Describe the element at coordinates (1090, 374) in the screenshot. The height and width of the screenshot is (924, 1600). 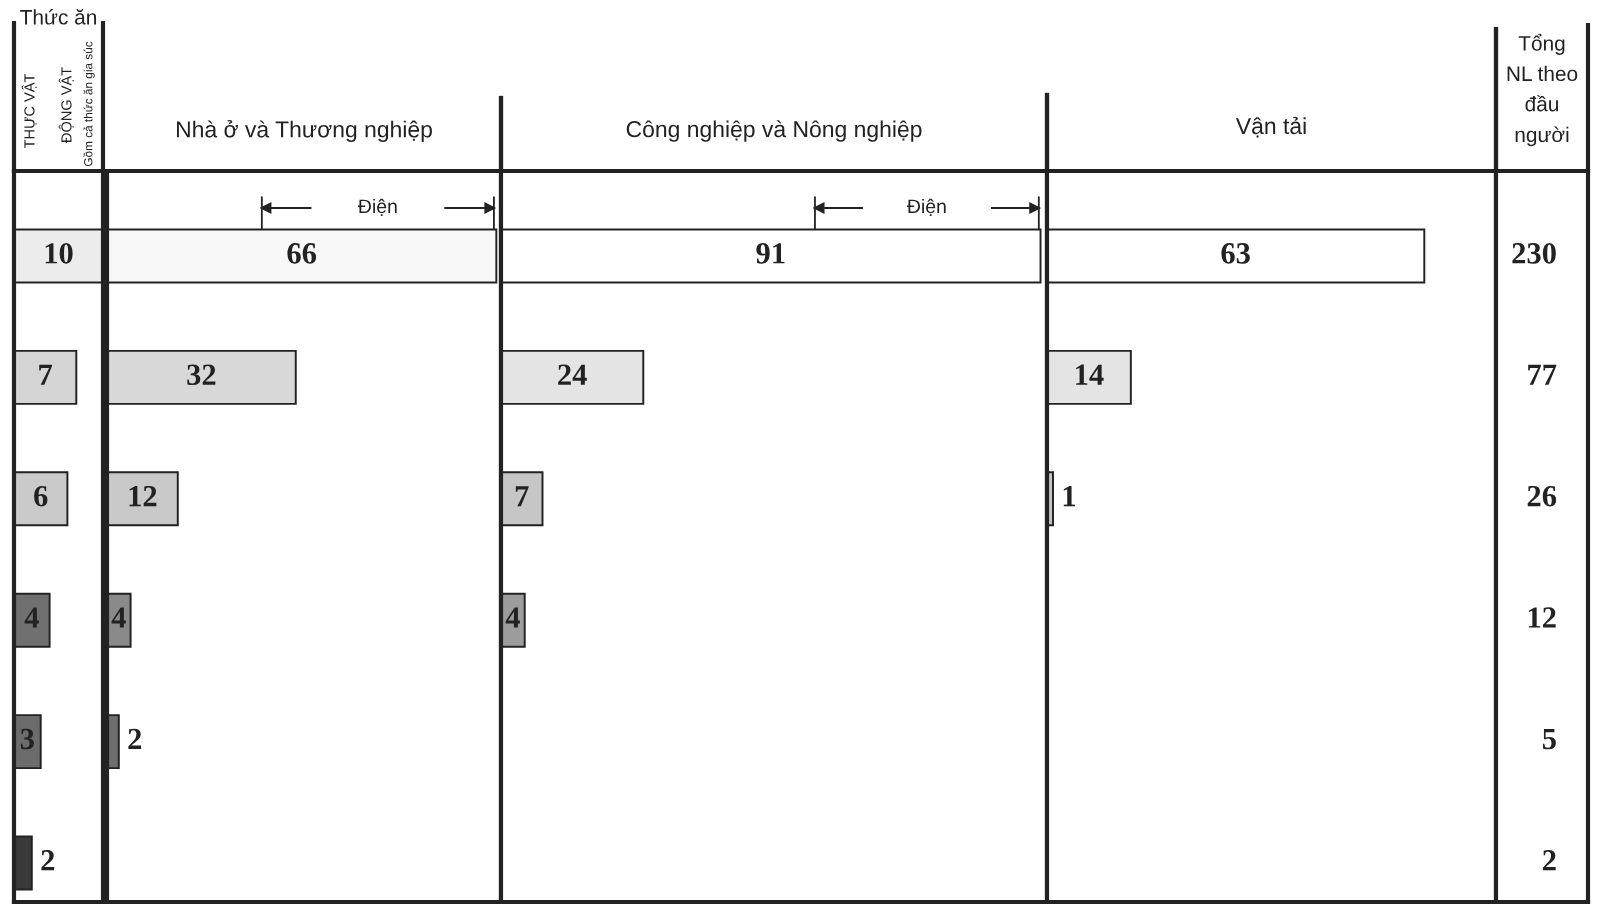
I see `data-label: 14` at that location.